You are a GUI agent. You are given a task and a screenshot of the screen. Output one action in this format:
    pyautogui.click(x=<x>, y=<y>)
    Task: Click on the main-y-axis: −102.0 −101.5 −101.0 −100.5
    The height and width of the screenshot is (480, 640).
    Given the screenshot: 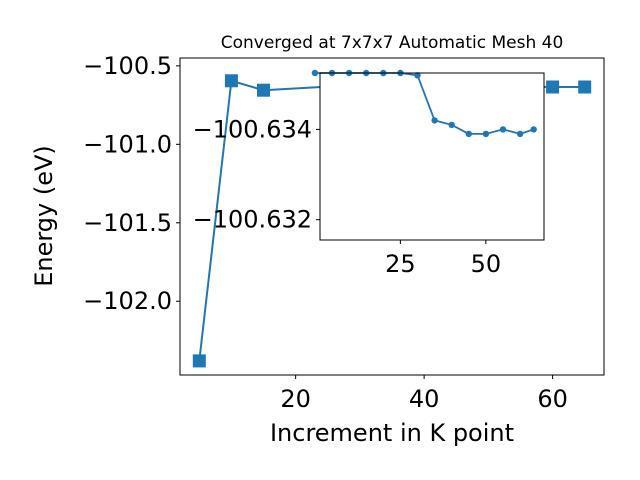 What is the action you would take?
    pyautogui.click(x=131, y=183)
    